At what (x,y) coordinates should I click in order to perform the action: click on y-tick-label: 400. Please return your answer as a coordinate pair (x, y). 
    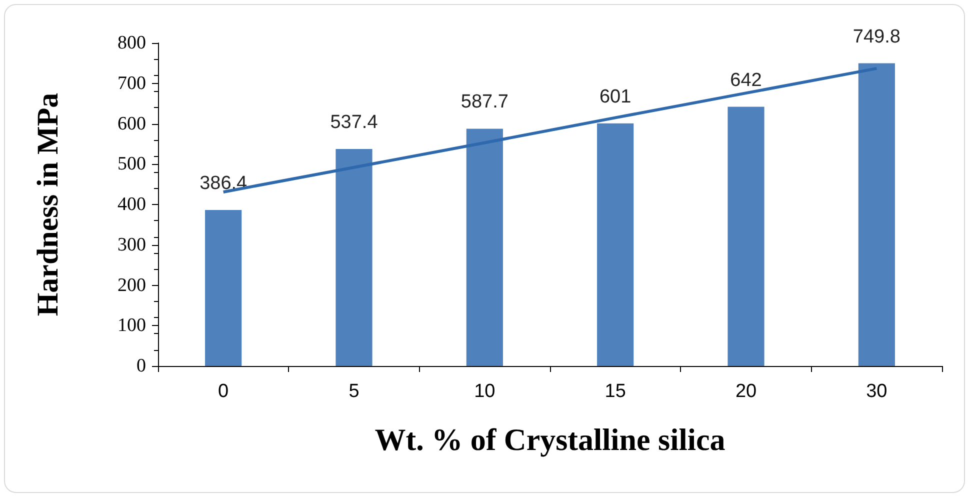
    Looking at the image, I should click on (132, 204).